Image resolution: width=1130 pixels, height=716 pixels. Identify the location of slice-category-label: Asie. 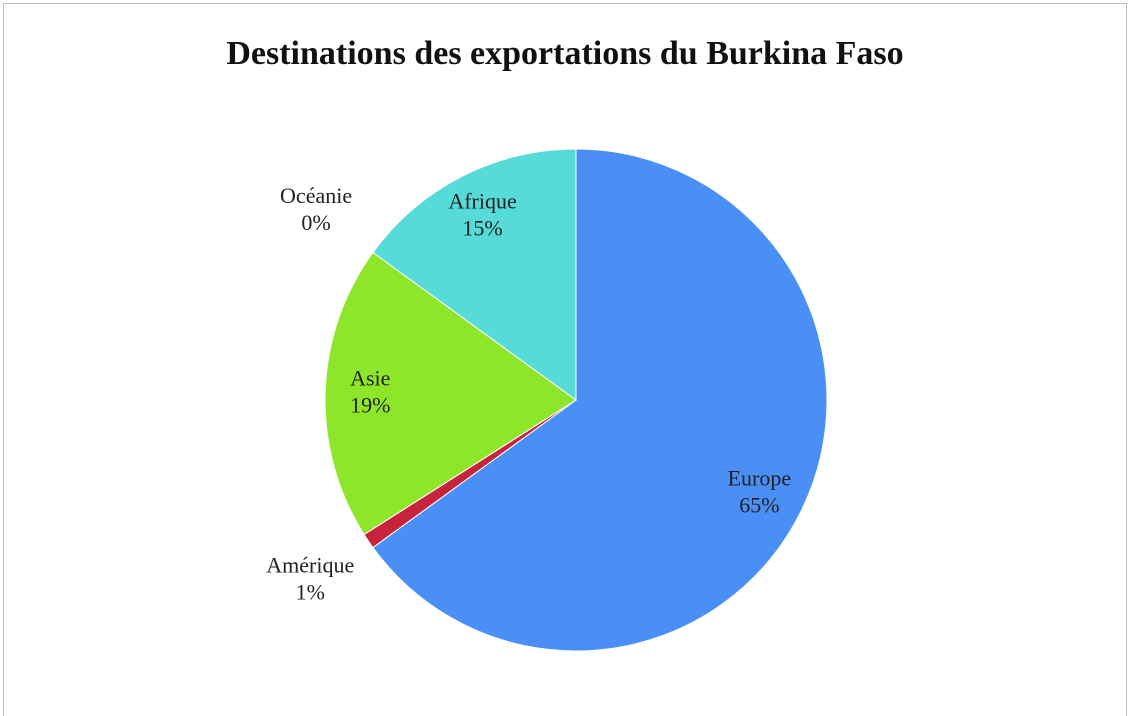
(370, 378).